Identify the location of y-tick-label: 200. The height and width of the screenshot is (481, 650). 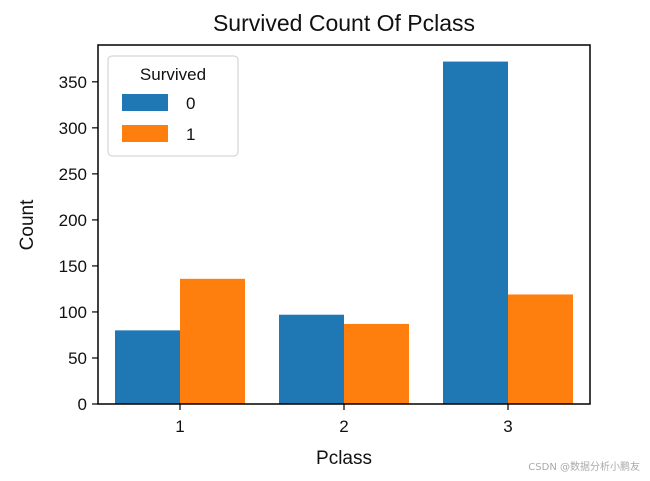
(73, 220).